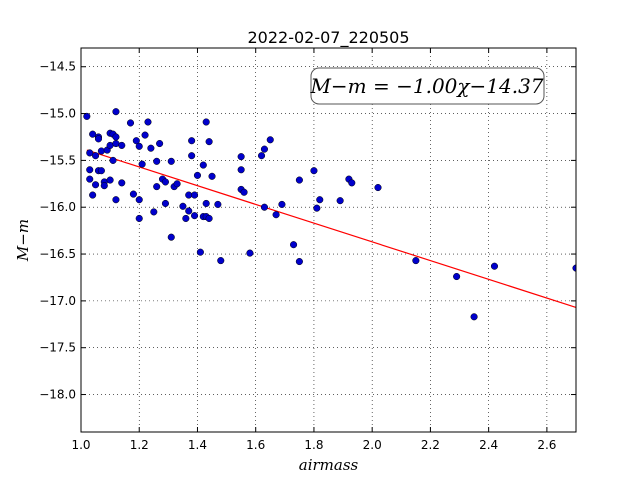 The image size is (640, 480). I want to click on y-tick-label: −16.5, so click(57, 254).